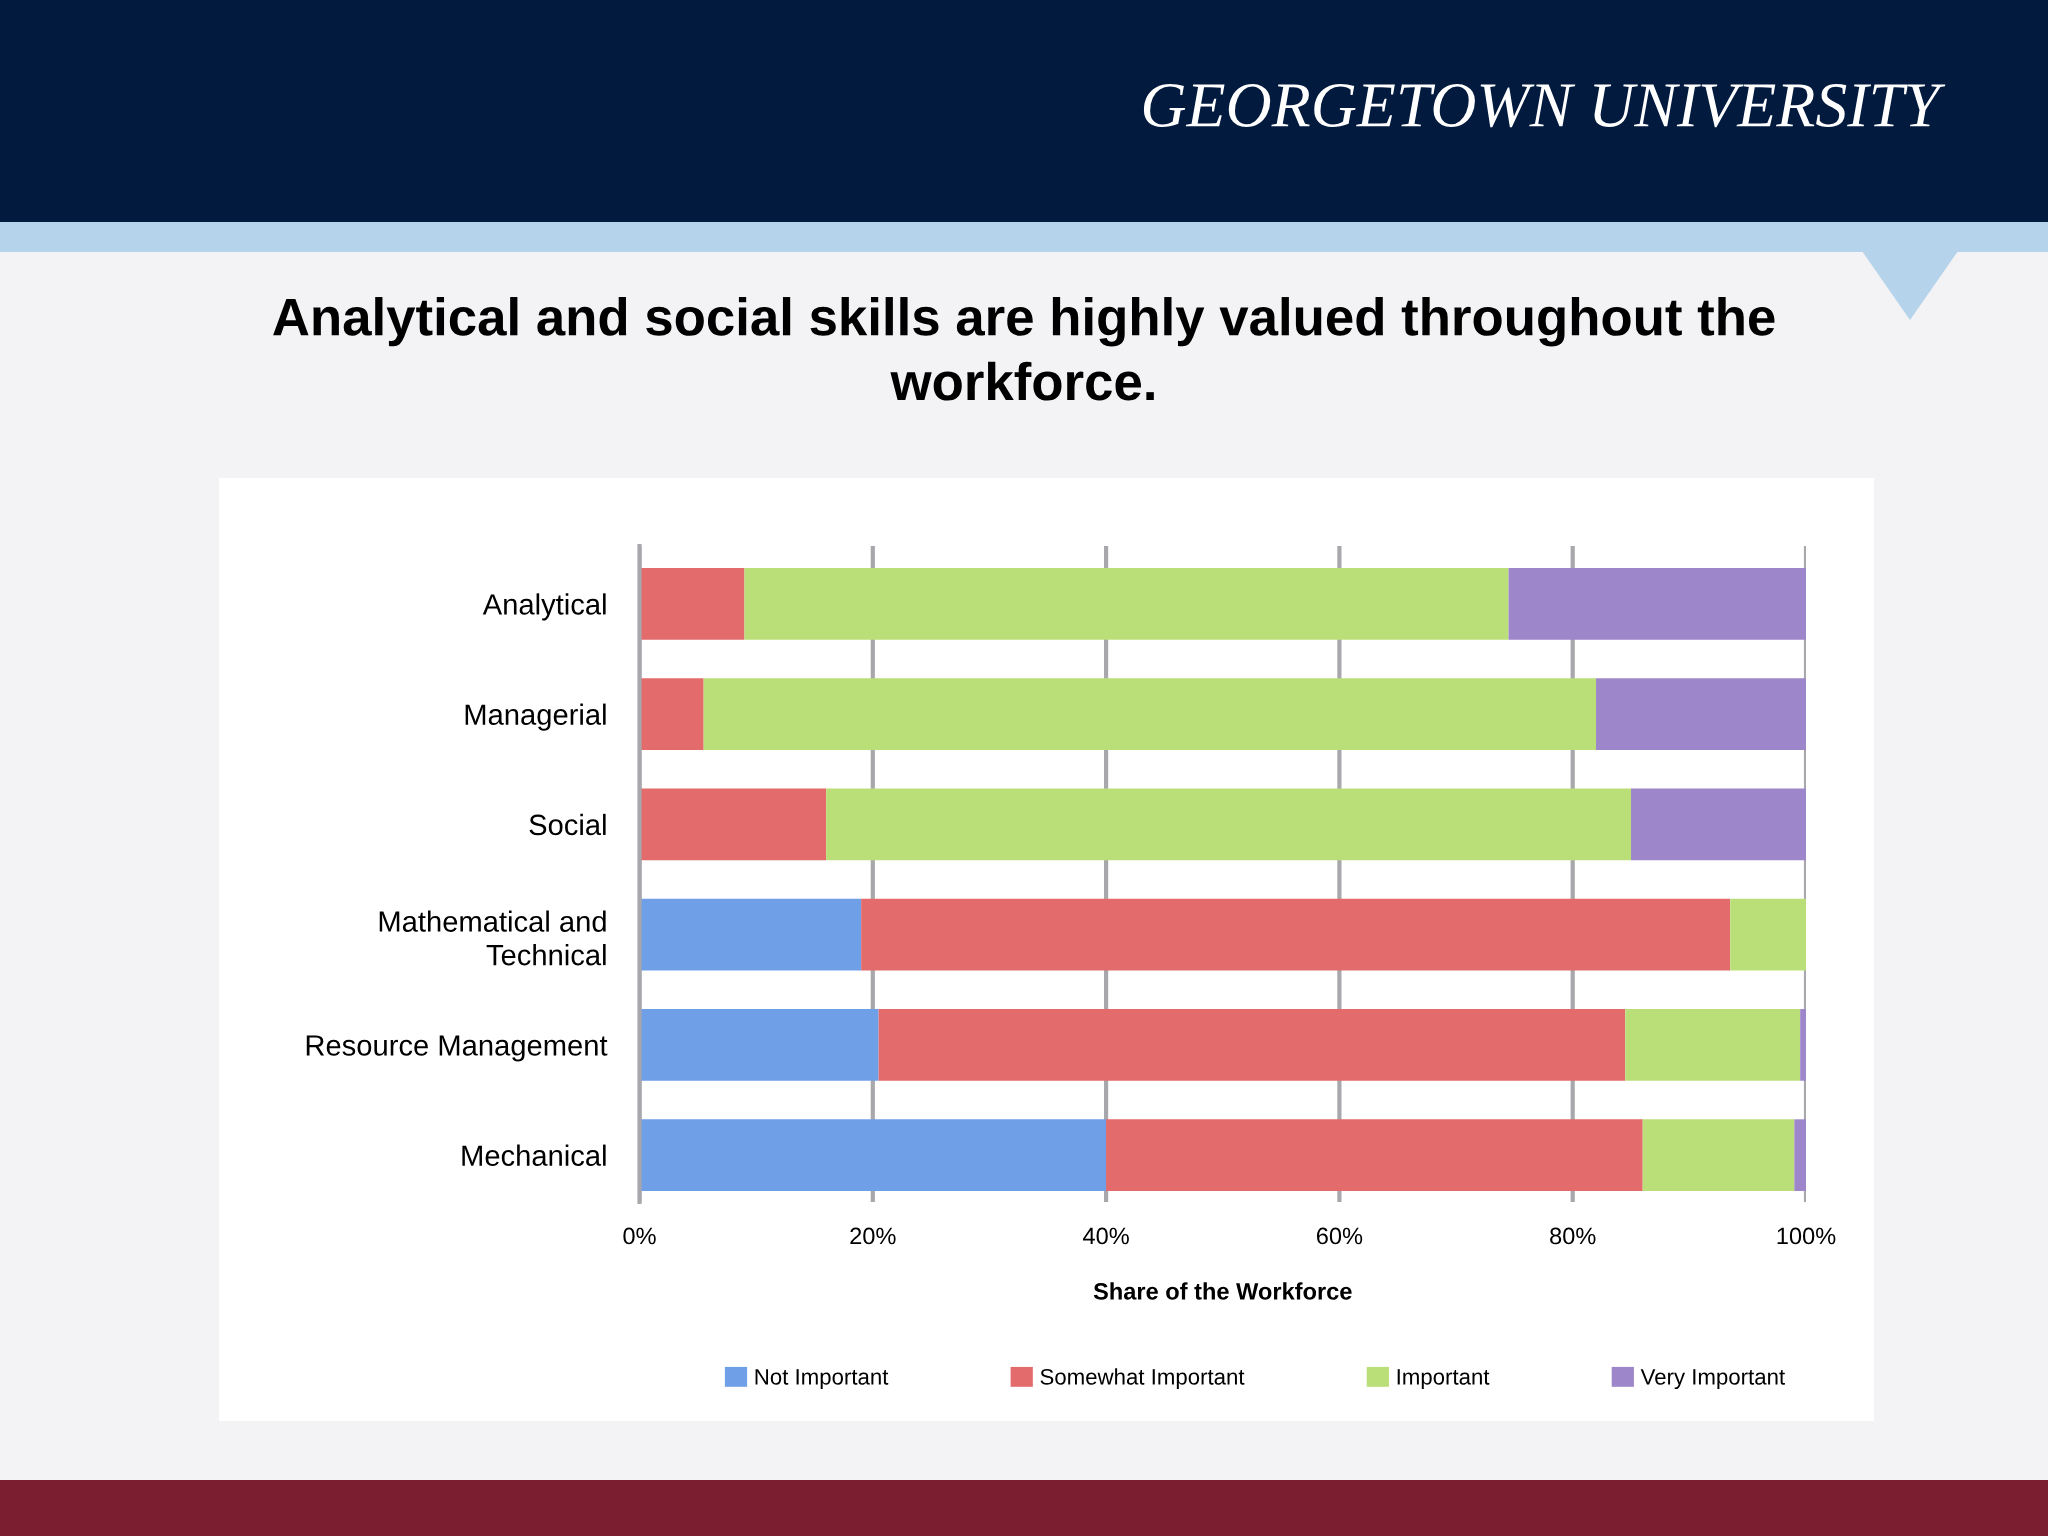 The image size is (2048, 1536). Describe the element at coordinates (567, 824) in the screenshot. I see `y-tick-label: Social` at that location.